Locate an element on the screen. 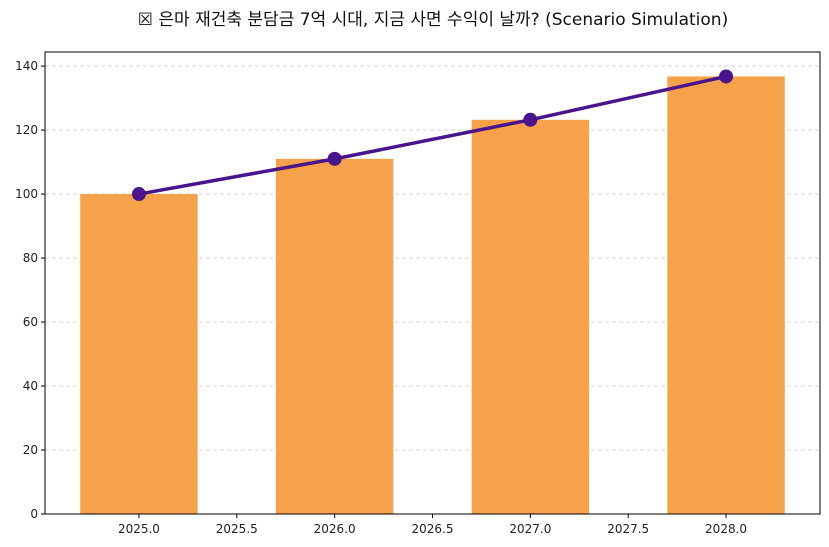  x-tick-label: 2026.5 is located at coordinates (433, 529).